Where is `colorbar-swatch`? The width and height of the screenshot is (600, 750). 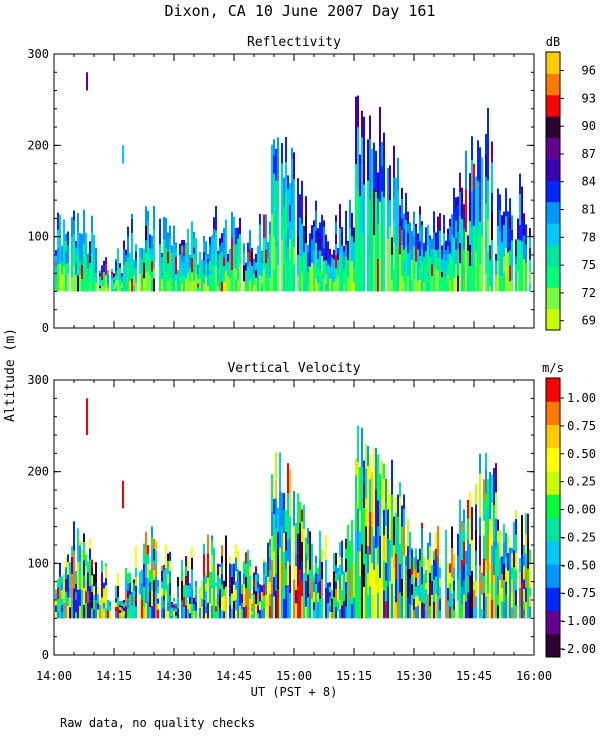
colorbar-swatch is located at coordinates (553, 255).